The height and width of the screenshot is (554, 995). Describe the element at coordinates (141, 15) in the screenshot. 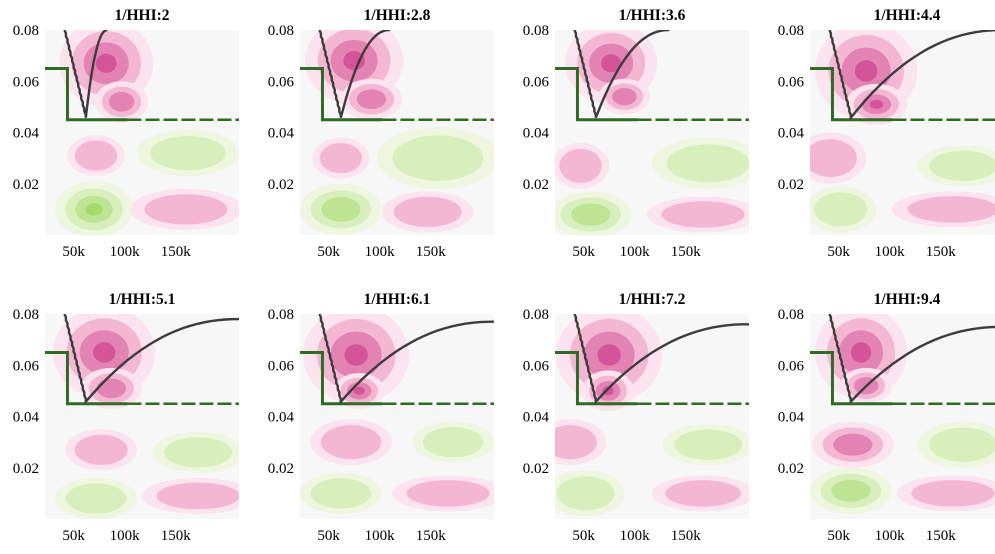

I see `panel-title: 1/HHI:2` at that location.